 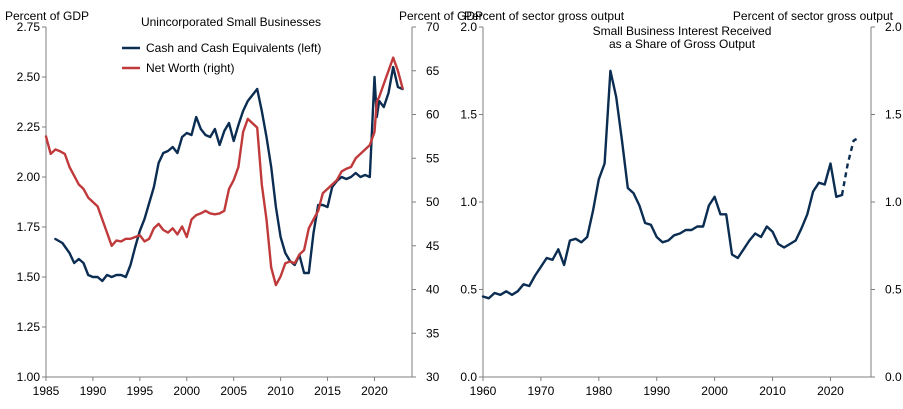 What do you see at coordinates (544, 16) in the screenshot?
I see `chart1-left-axis-title: Percent of sector gross output` at bounding box center [544, 16].